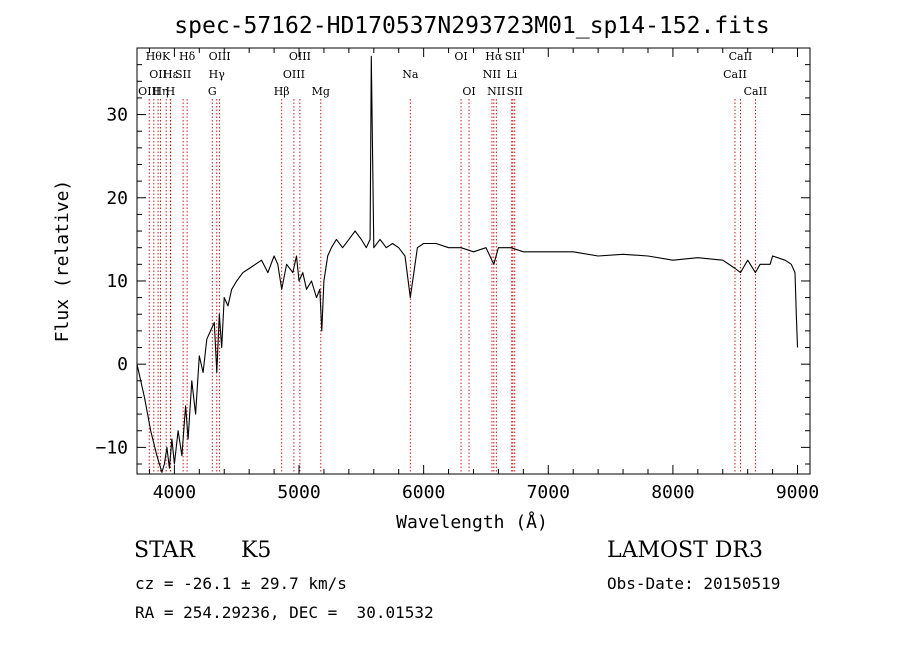 This screenshot has width=900, height=649. What do you see at coordinates (694, 583) in the screenshot?
I see `obs-date: Obs-Date: 20150519` at bounding box center [694, 583].